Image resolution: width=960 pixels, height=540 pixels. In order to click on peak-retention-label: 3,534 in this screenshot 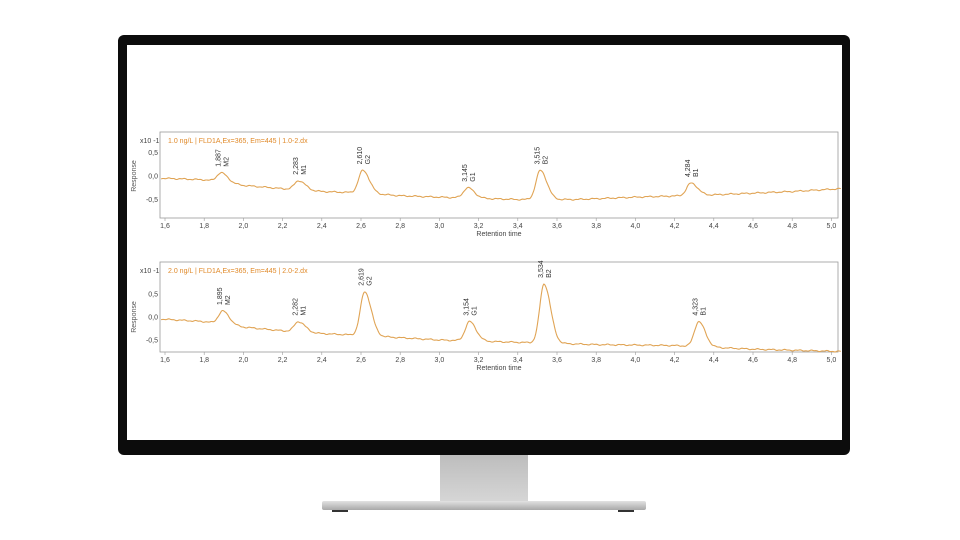, I will do `click(541, 269)`.